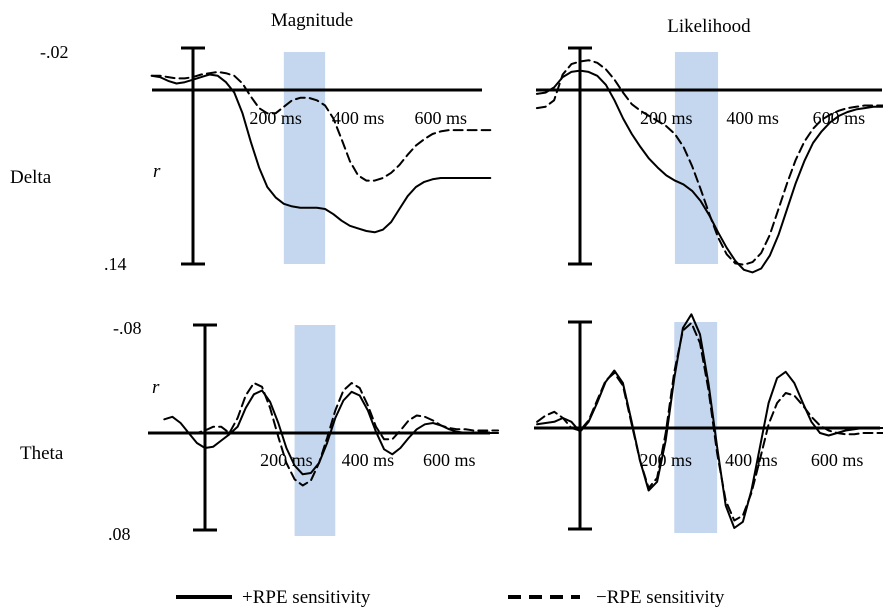  What do you see at coordinates (665, 460) in the screenshot?
I see `theta-likelihood-x-tick-label: 200 ms` at bounding box center [665, 460].